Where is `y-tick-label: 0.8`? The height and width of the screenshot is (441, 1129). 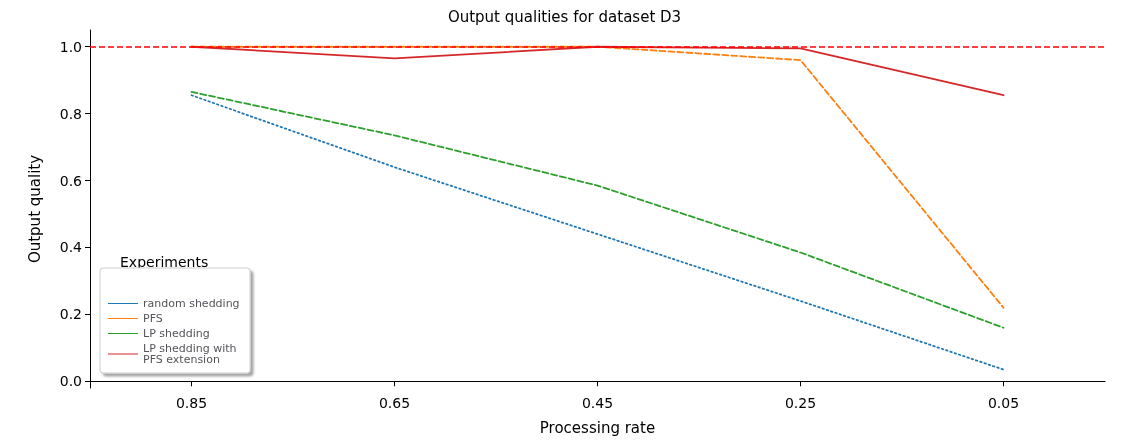
y-tick-label: 0.8 is located at coordinates (70, 113).